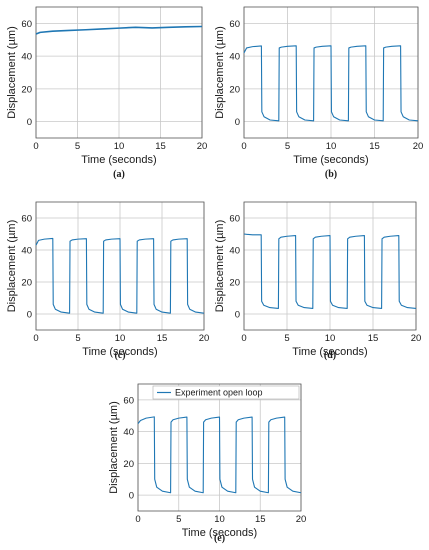  Describe the element at coordinates (219, 538) in the screenshot. I see `panel-label: (e)` at that location.